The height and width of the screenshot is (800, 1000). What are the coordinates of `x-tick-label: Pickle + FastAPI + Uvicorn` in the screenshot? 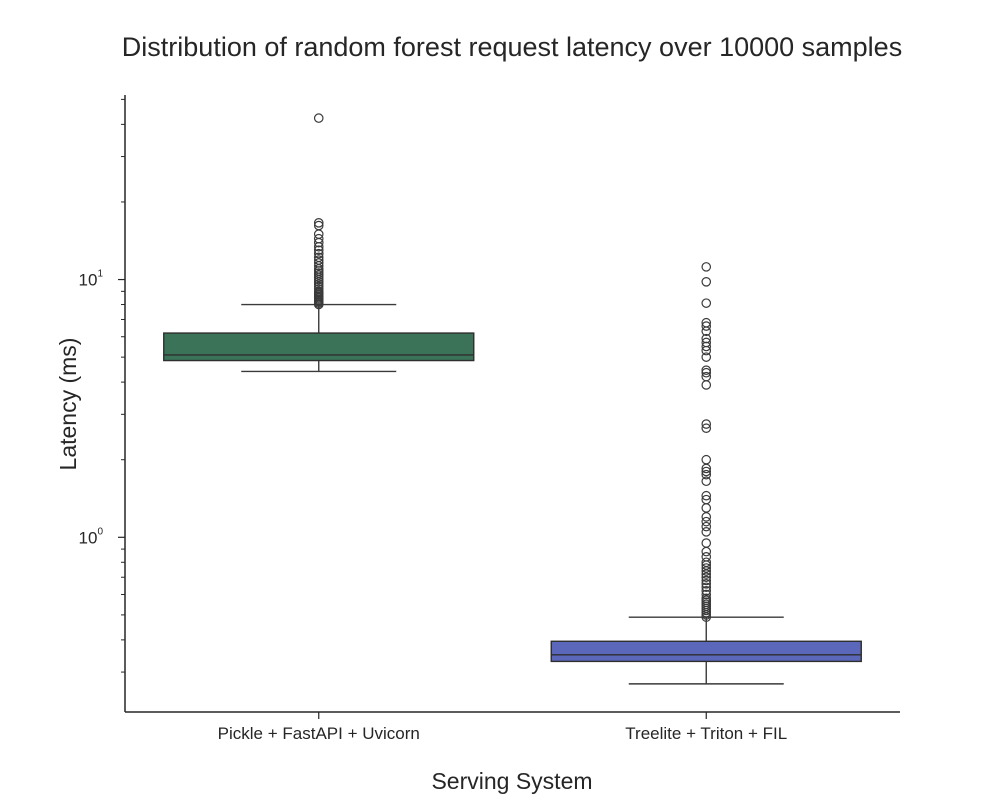 It's located at (319, 733).